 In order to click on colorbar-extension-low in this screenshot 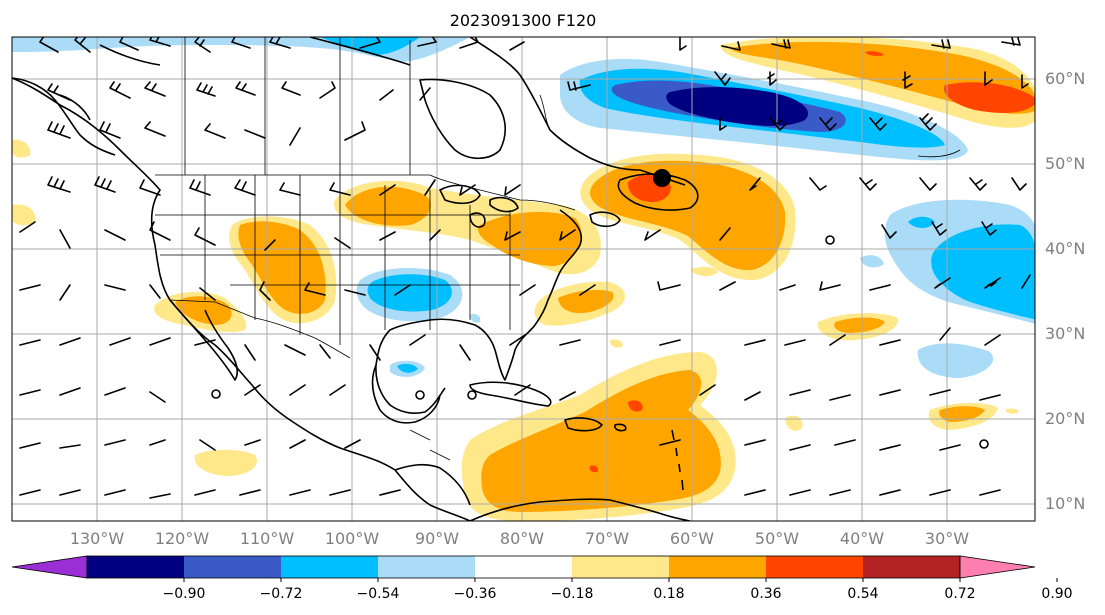, I will do `click(49, 567)`.